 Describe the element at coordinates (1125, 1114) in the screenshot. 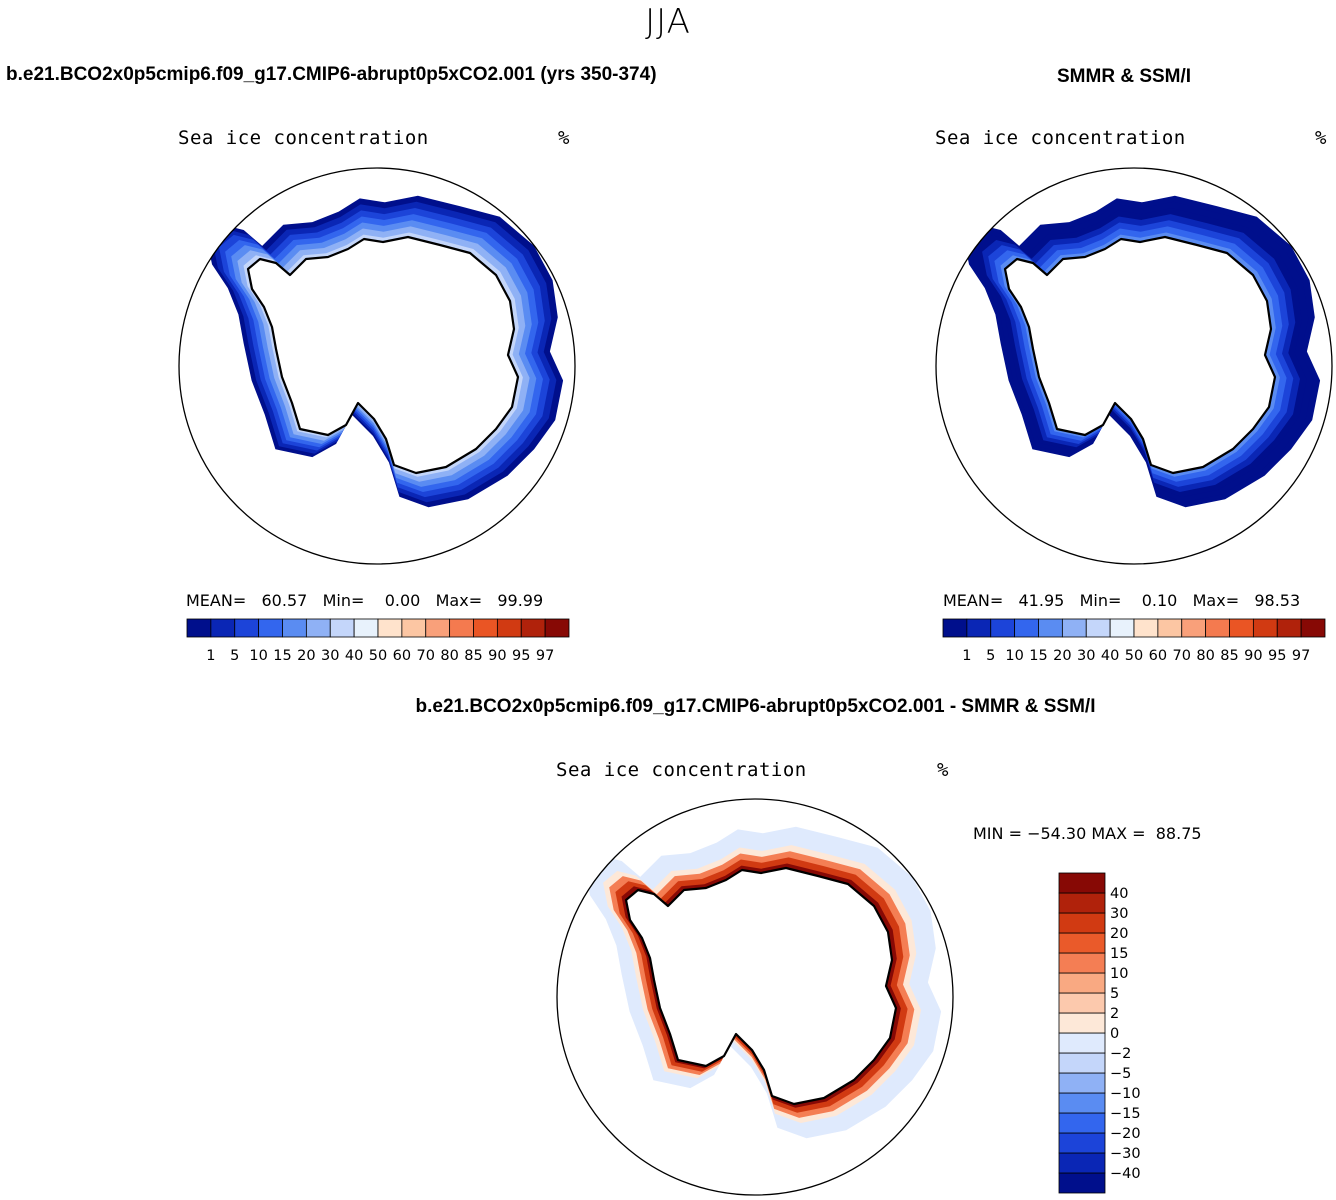

I see `colorbar-tick-label: −15` at that location.